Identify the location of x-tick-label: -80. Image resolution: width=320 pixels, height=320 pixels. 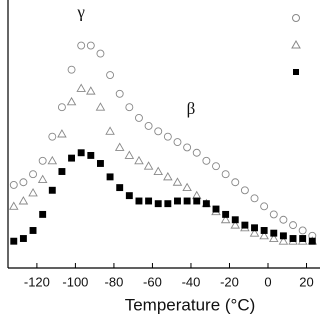
(114, 281).